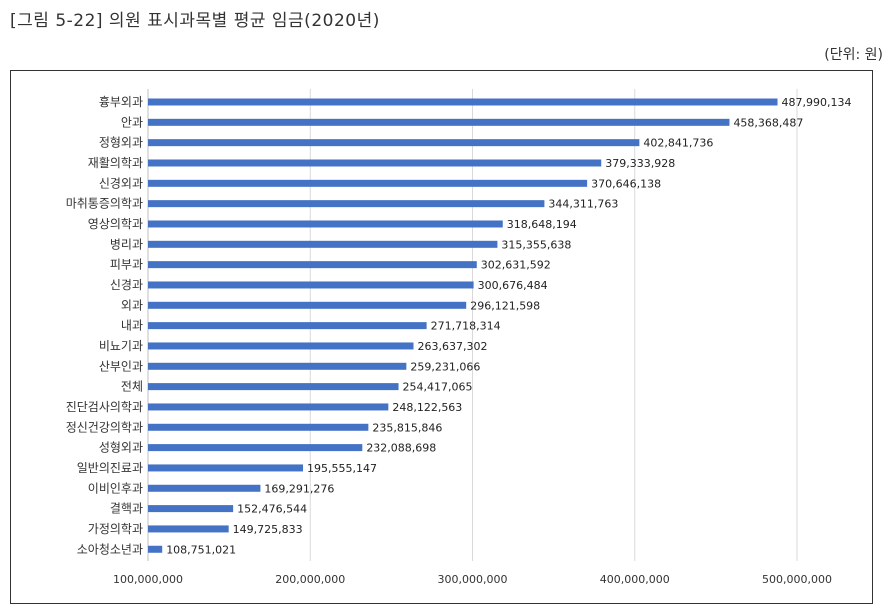  What do you see at coordinates (407, 427) in the screenshot?
I see `data-label: 235,815,846` at bounding box center [407, 427].